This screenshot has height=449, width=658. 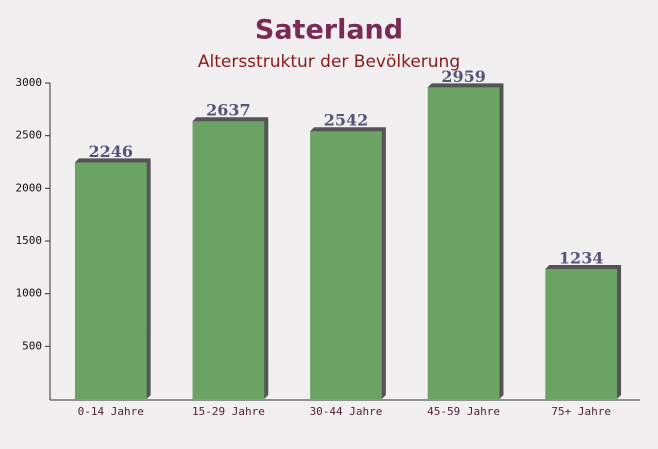 I want to click on y-tick-label: 1500, so click(x=29, y=240).